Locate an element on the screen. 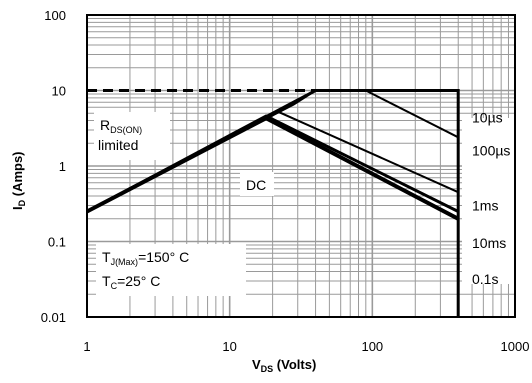 The image size is (532, 383). temp-label-box is located at coordinates (171, 270).